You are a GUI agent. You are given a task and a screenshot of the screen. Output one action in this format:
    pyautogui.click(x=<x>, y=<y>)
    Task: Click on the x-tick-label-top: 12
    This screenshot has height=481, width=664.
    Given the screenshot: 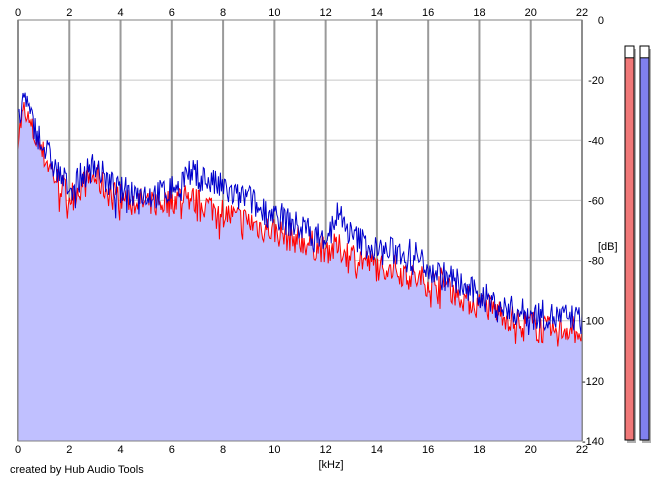 What is the action you would take?
    pyautogui.click(x=326, y=13)
    